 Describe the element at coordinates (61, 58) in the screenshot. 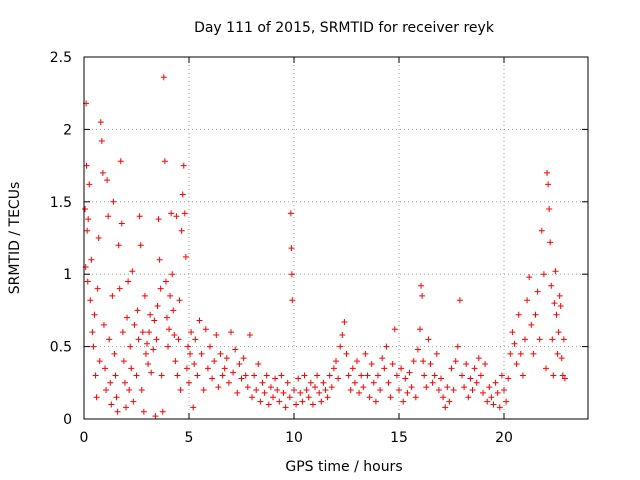

I see `y-tick-label: 2.5` at that location.